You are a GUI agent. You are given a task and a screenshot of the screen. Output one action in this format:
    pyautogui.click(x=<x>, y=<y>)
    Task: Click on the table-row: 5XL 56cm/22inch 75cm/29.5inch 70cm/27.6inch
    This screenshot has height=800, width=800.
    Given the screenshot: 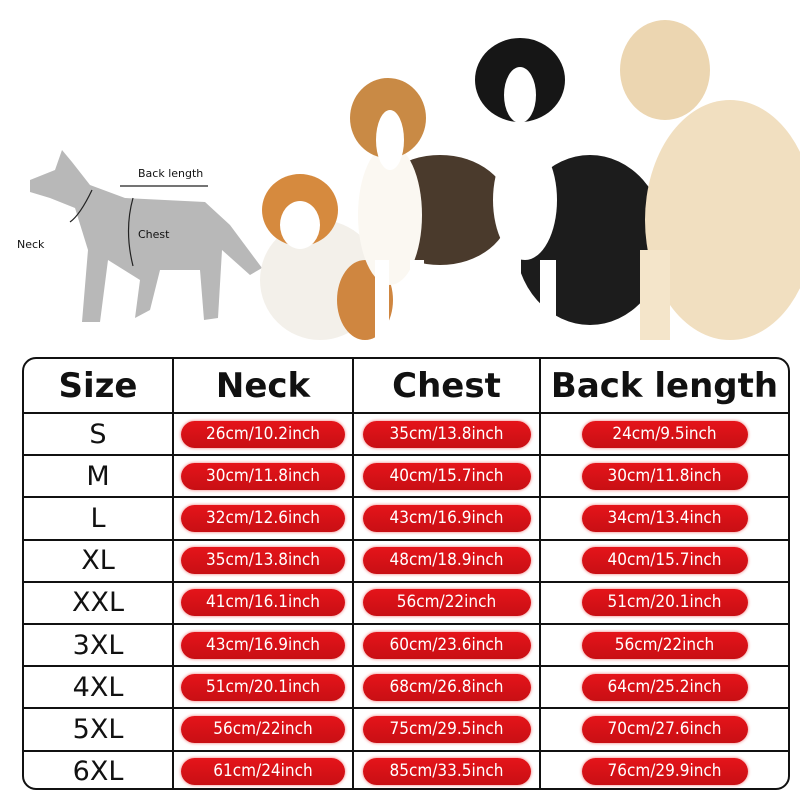 What is the action you would take?
    pyautogui.click(x=406, y=728)
    